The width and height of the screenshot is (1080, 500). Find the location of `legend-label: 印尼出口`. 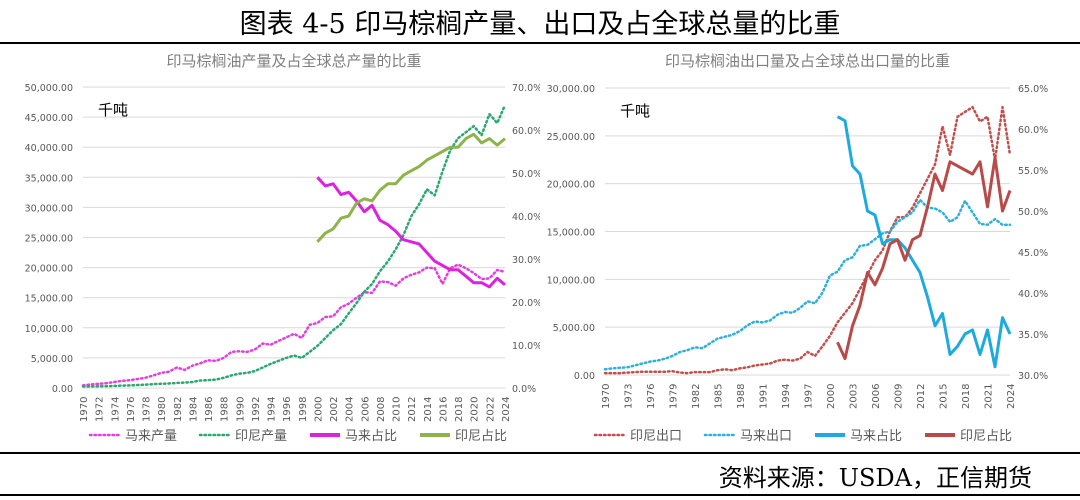

legend-label: 印尼出口 is located at coordinates (656, 436).